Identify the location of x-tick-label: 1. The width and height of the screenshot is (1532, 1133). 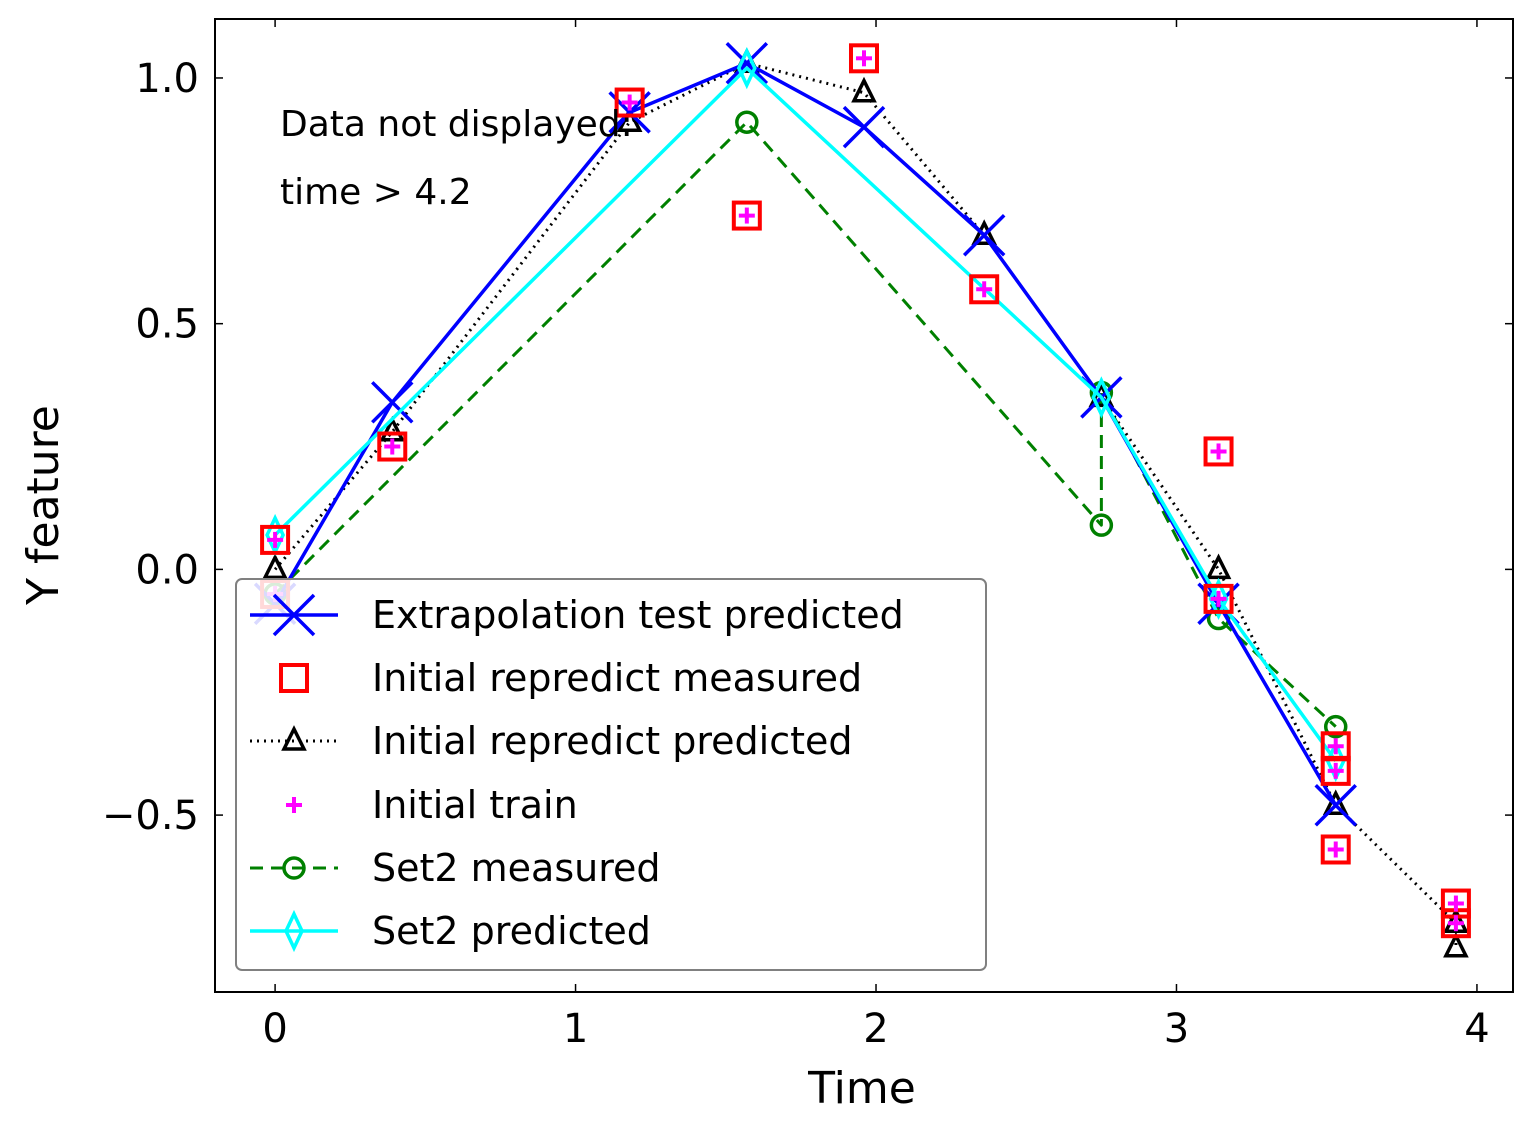
(575, 1029).